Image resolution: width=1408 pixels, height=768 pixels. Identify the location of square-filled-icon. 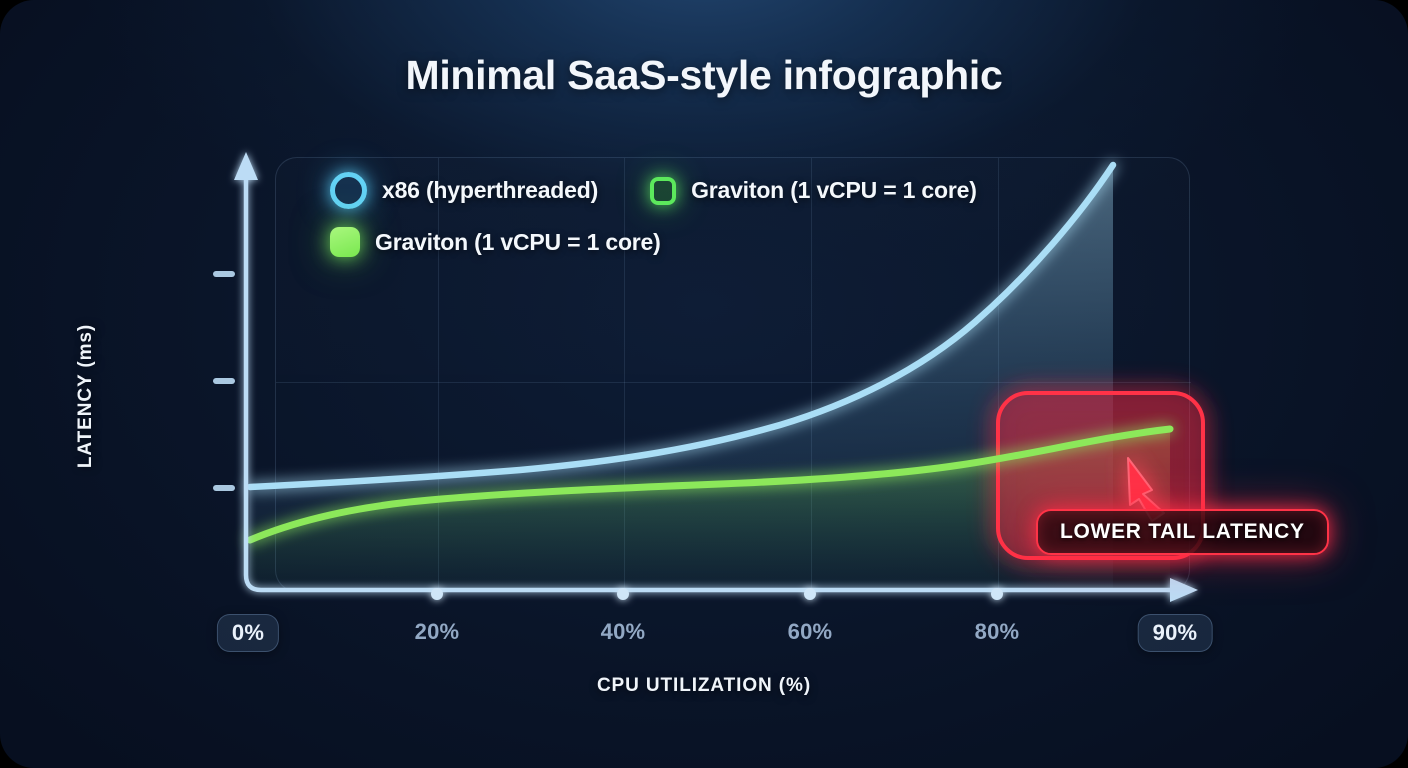
(345, 242).